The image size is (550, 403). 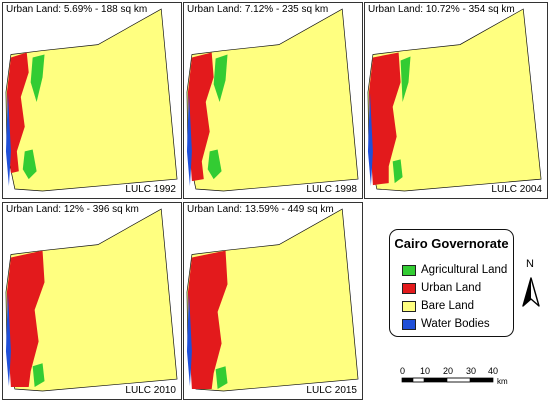 I want to click on legend-item-urban-land: Urban Land, so click(x=441, y=288).